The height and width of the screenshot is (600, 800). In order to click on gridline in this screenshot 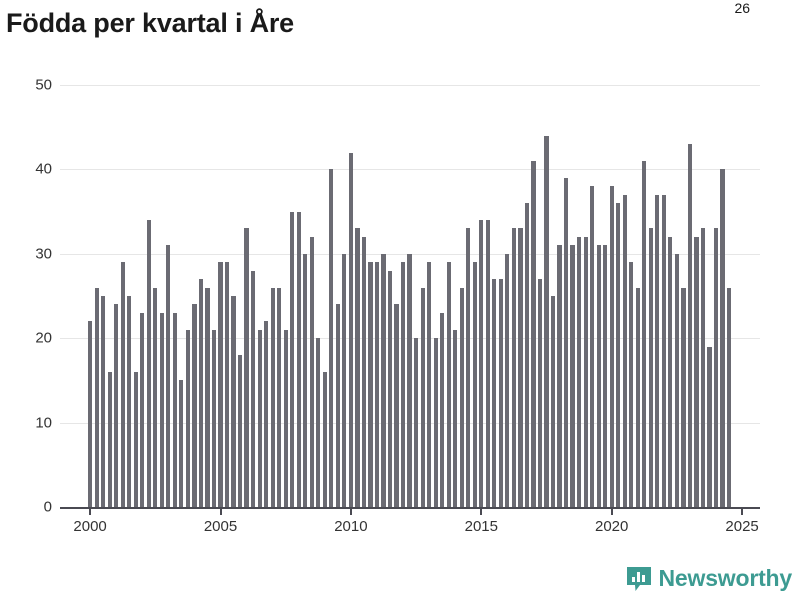, I will do `click(410, 85)`.